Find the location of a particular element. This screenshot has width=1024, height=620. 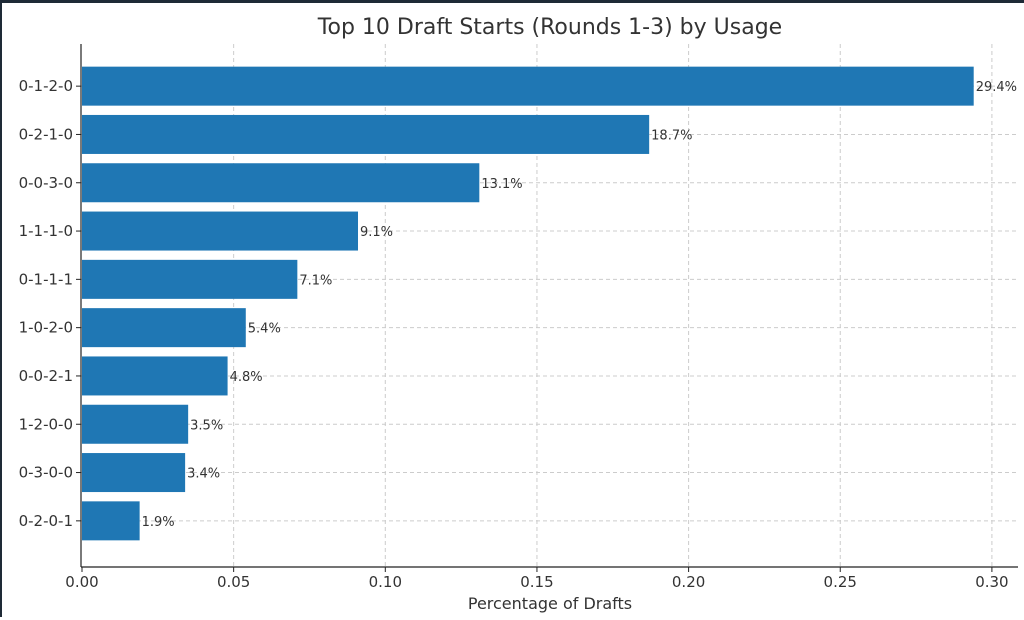

x-tick-label: 0.20 is located at coordinates (688, 582).